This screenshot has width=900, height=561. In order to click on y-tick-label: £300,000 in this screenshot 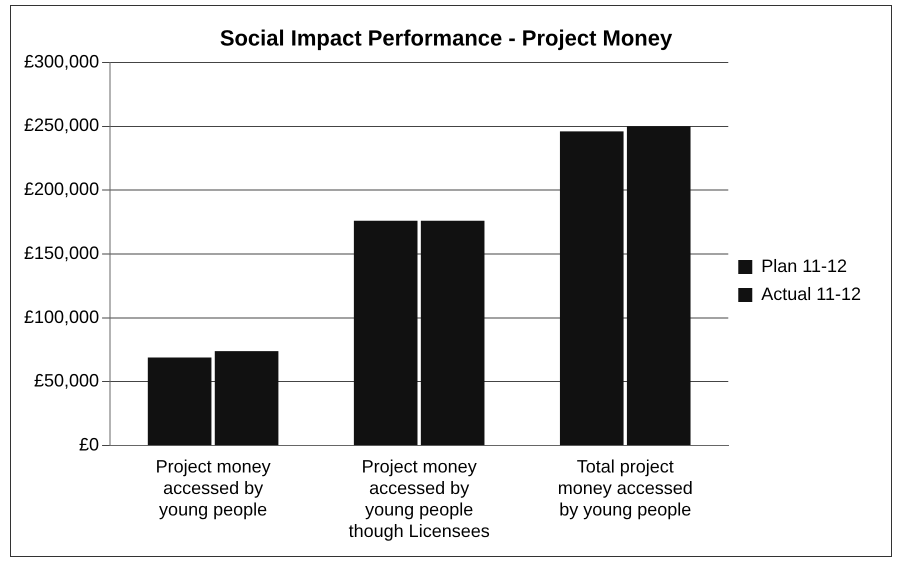, I will do `click(62, 61)`.